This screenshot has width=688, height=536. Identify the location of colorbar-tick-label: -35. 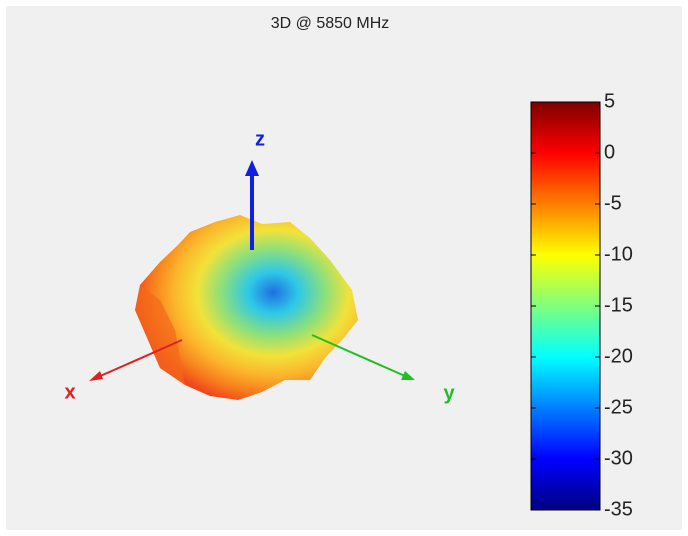
(618, 509).